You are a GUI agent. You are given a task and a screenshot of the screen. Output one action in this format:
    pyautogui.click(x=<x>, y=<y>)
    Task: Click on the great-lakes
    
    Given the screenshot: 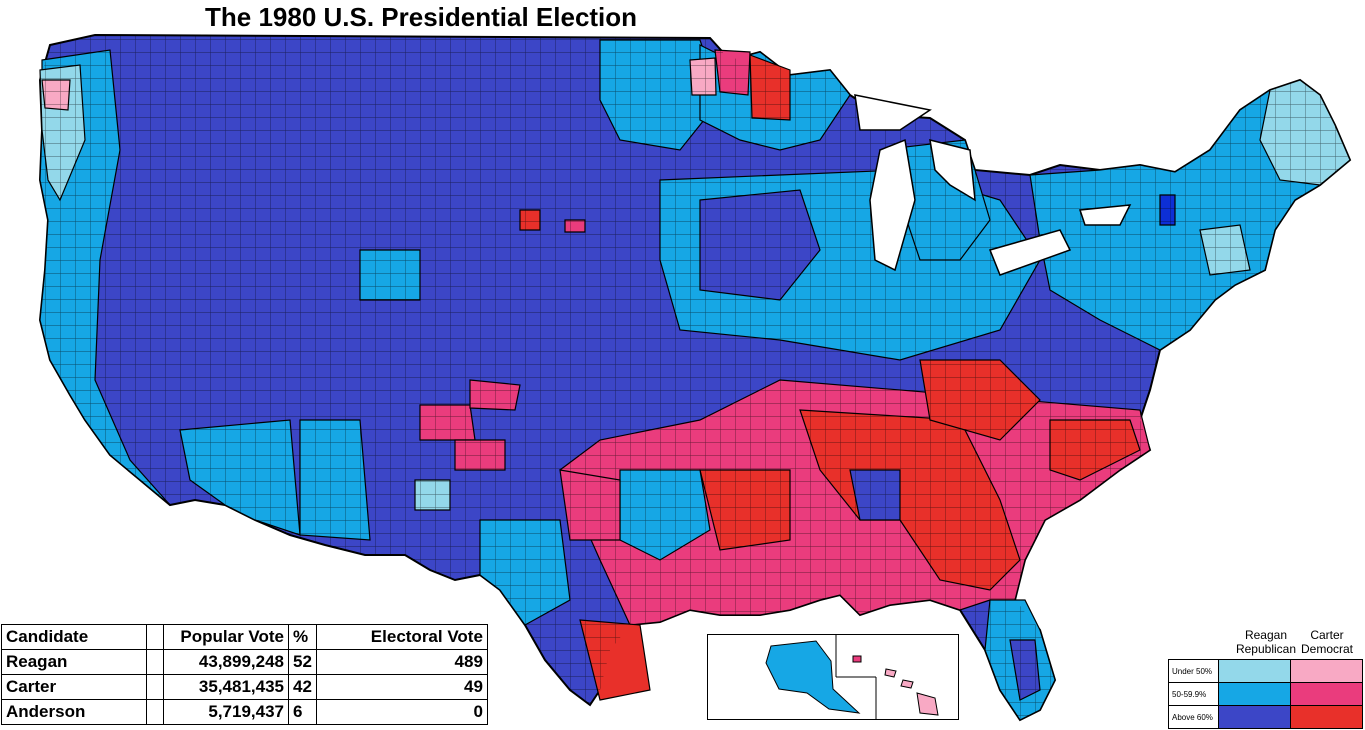 What is the action you would take?
    pyautogui.click(x=993, y=185)
    